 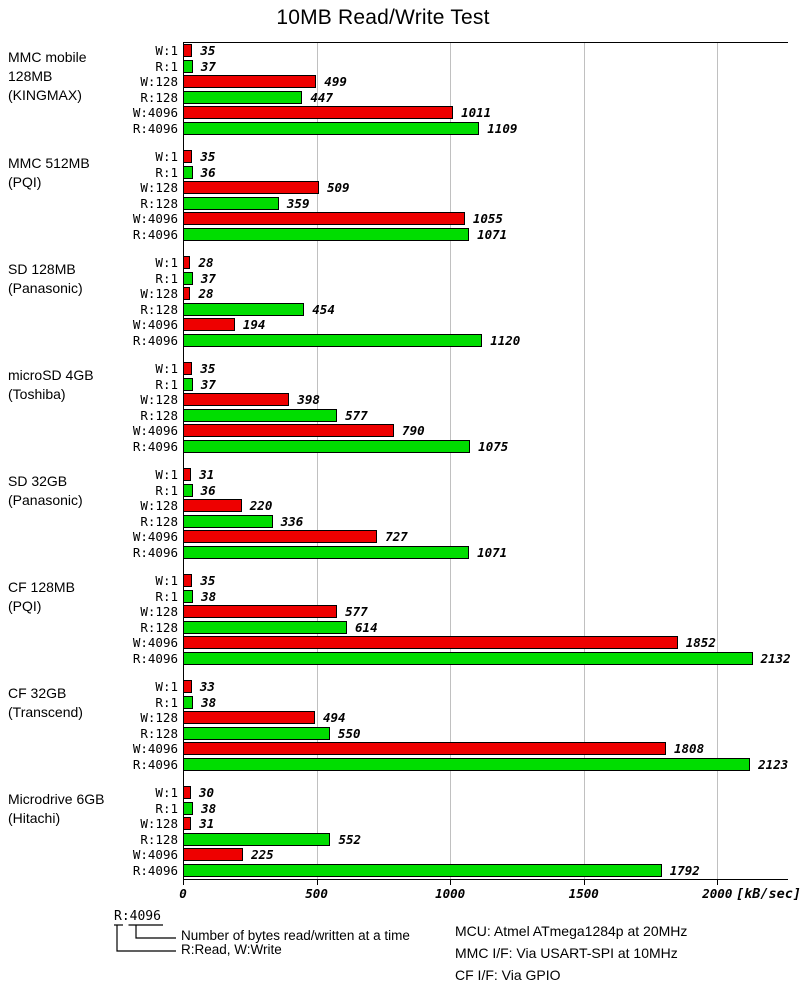 What do you see at coordinates (207, 686) in the screenshot?
I see `bar-value-label: 33` at bounding box center [207, 686].